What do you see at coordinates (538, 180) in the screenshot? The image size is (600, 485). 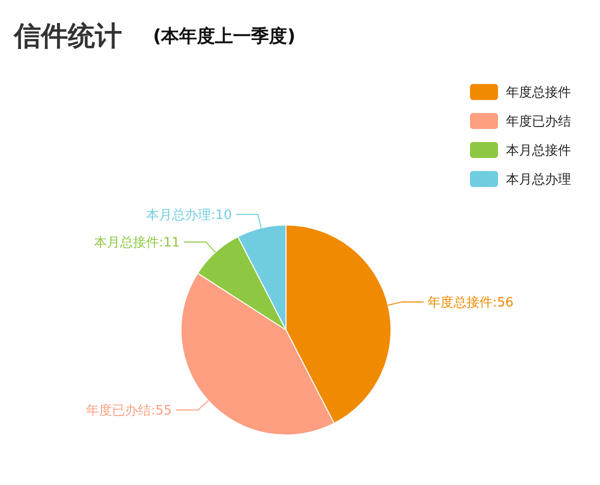 I see `legend-label: 本月总办理` at bounding box center [538, 180].